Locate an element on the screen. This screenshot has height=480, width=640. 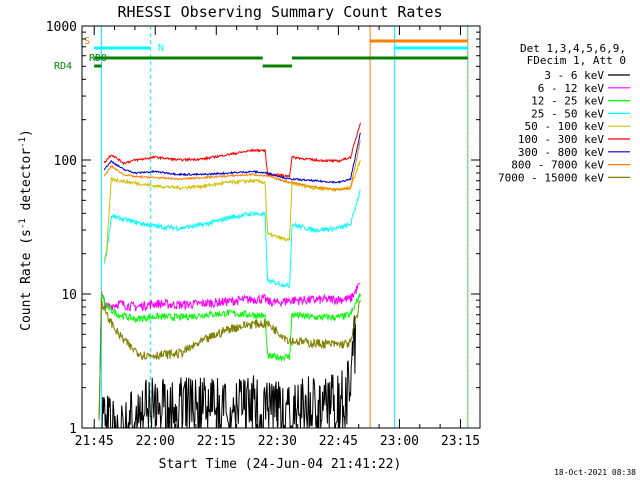
y-axis-label-pre: Count Rate (s is located at coordinates (26, 280).